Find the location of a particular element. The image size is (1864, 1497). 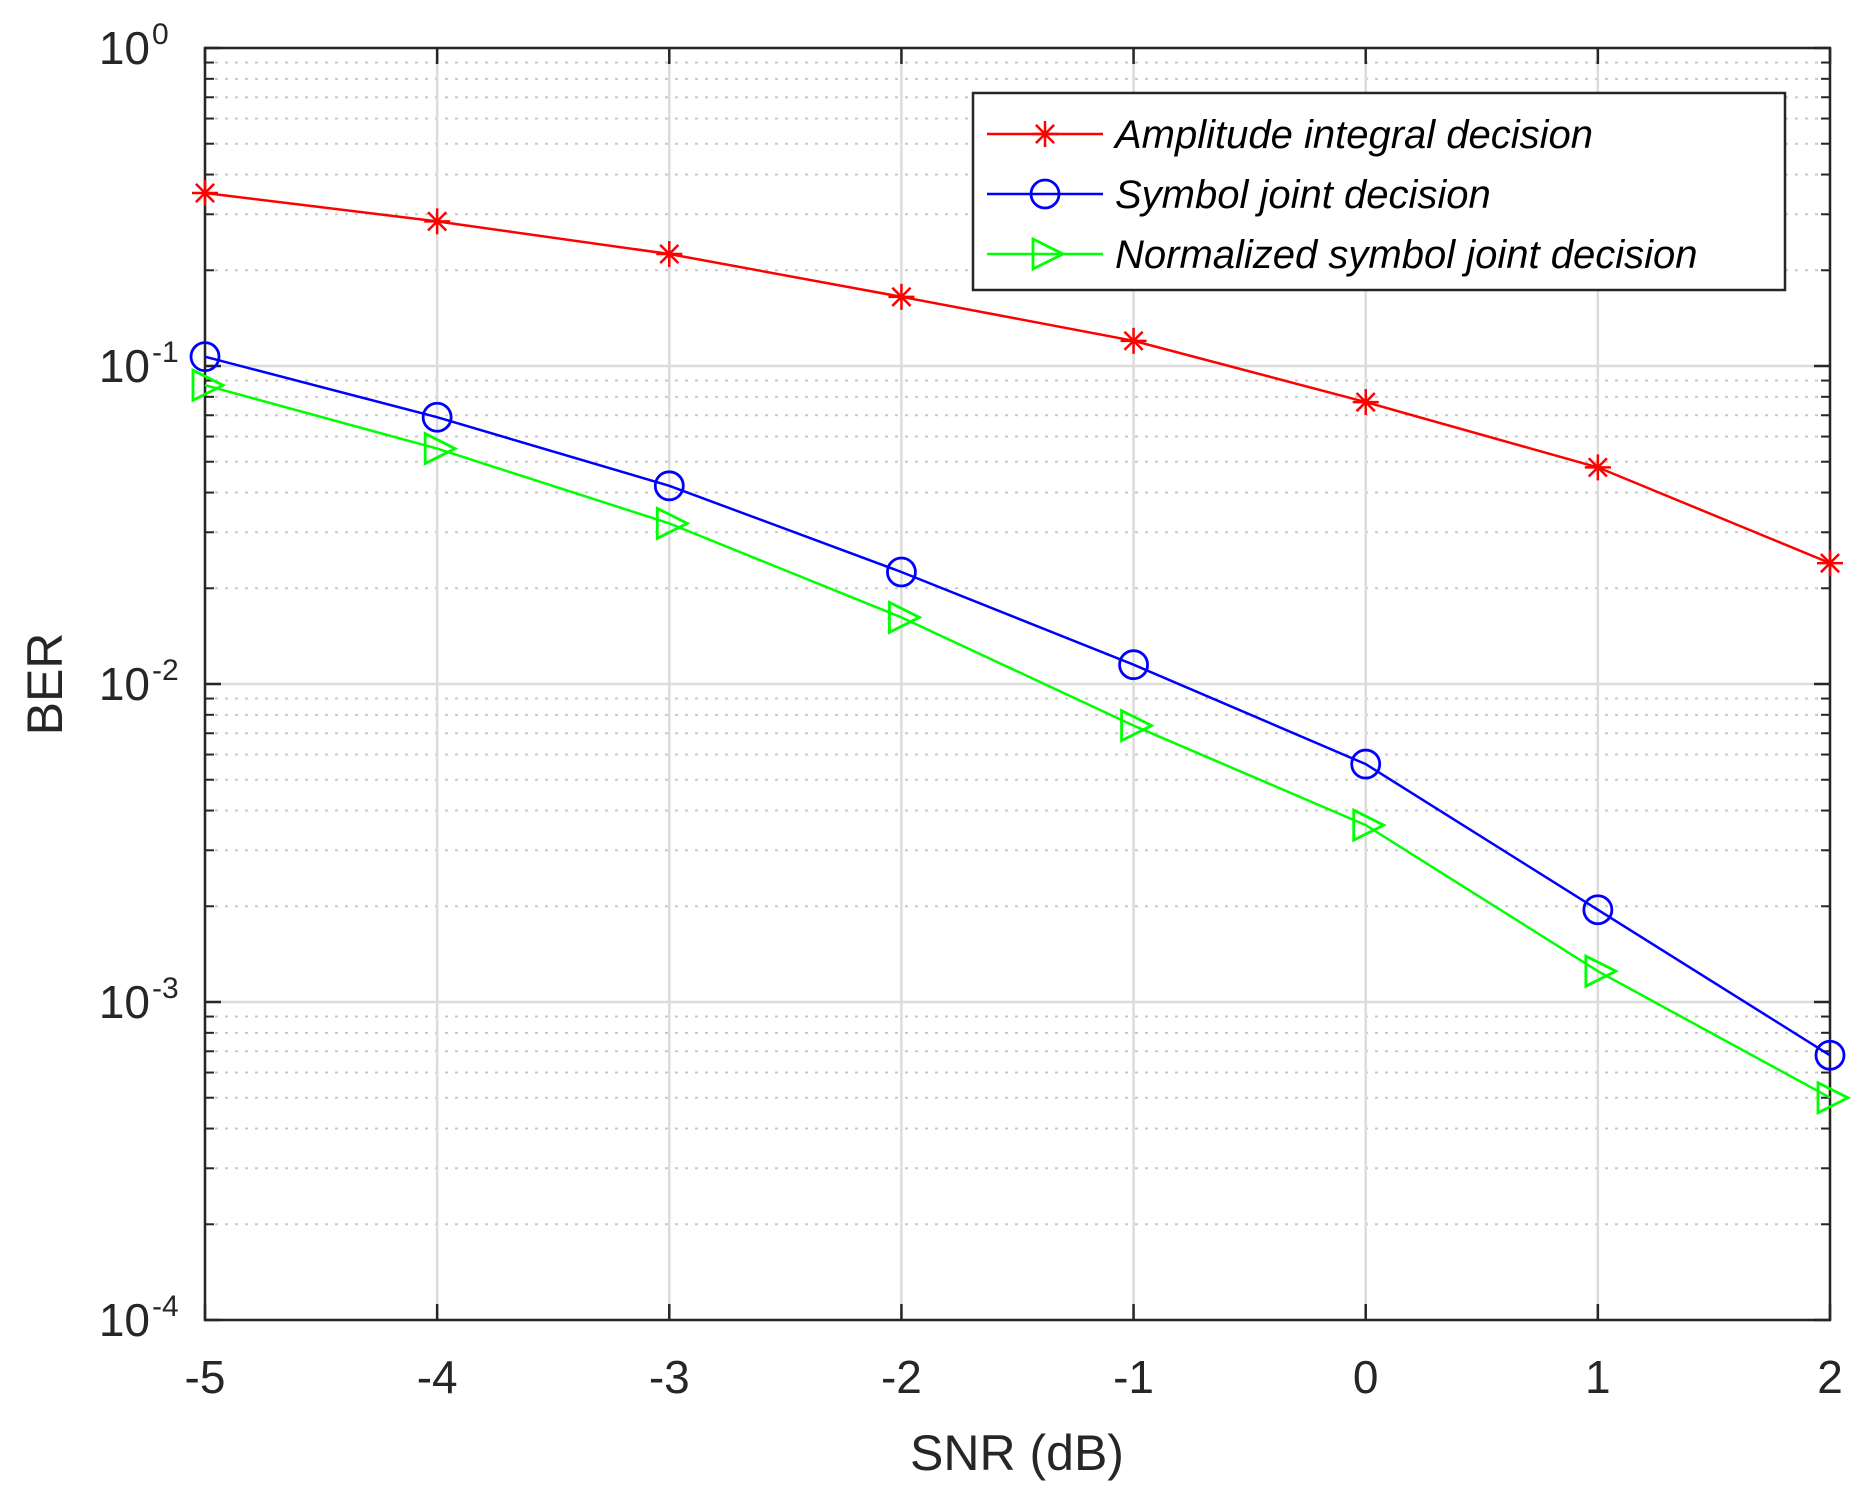

y-tick-exponent: 0 is located at coordinates (160, 34).